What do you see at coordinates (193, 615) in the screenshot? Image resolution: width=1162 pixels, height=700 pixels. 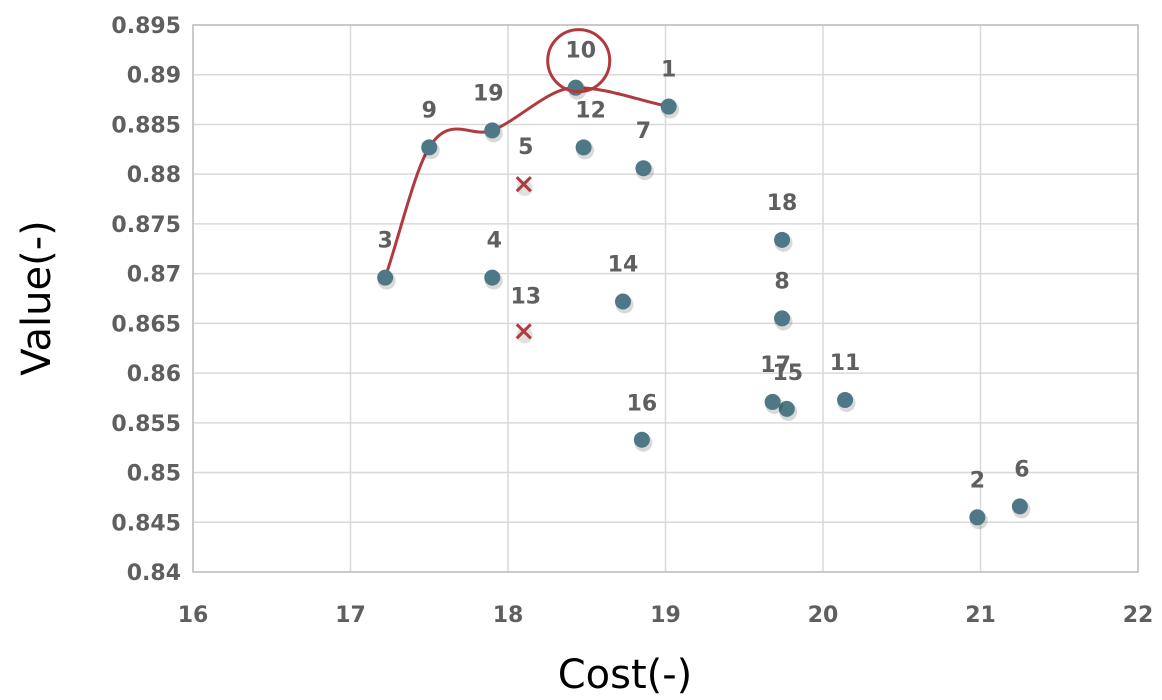 I see `x-tick-label: 16` at bounding box center [193, 615].